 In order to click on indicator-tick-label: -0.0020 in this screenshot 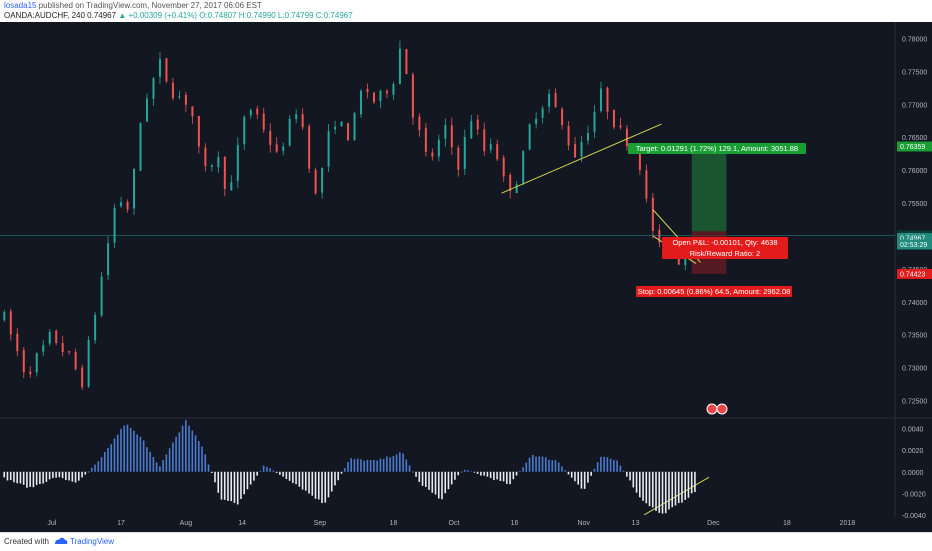, I will do `click(914, 494)`.